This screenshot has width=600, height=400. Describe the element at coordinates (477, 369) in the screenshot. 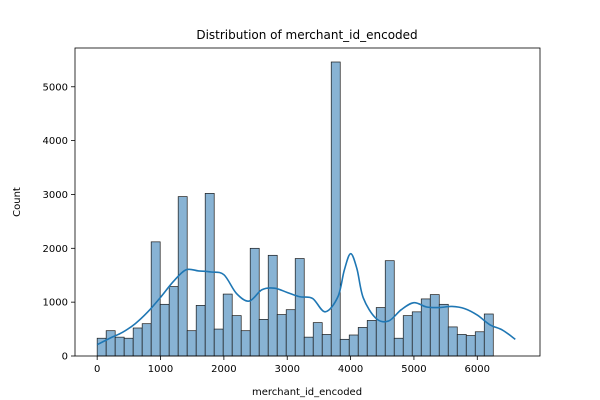

I see `x-tick-label: 6000` at that location.